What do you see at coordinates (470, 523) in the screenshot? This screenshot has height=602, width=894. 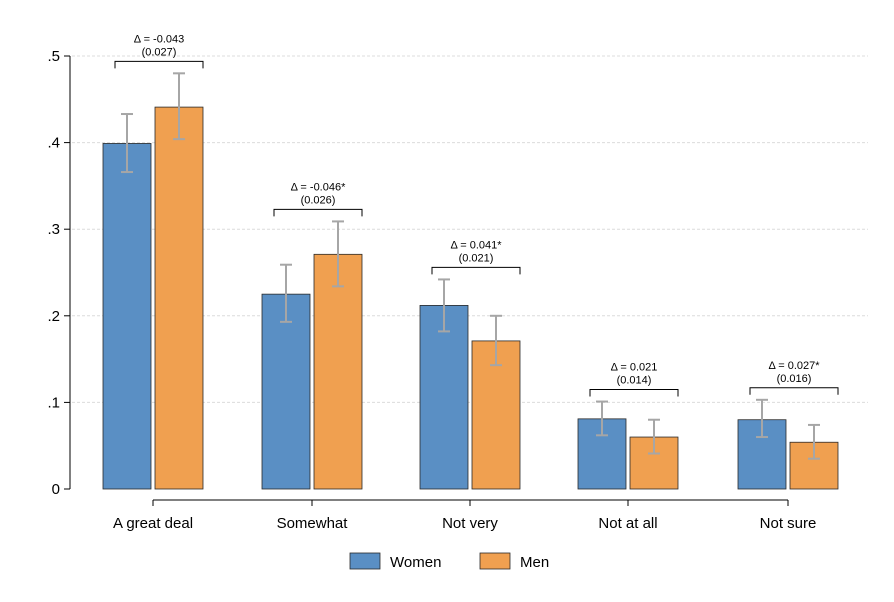 I see `x-tick-label: Not very` at bounding box center [470, 523].